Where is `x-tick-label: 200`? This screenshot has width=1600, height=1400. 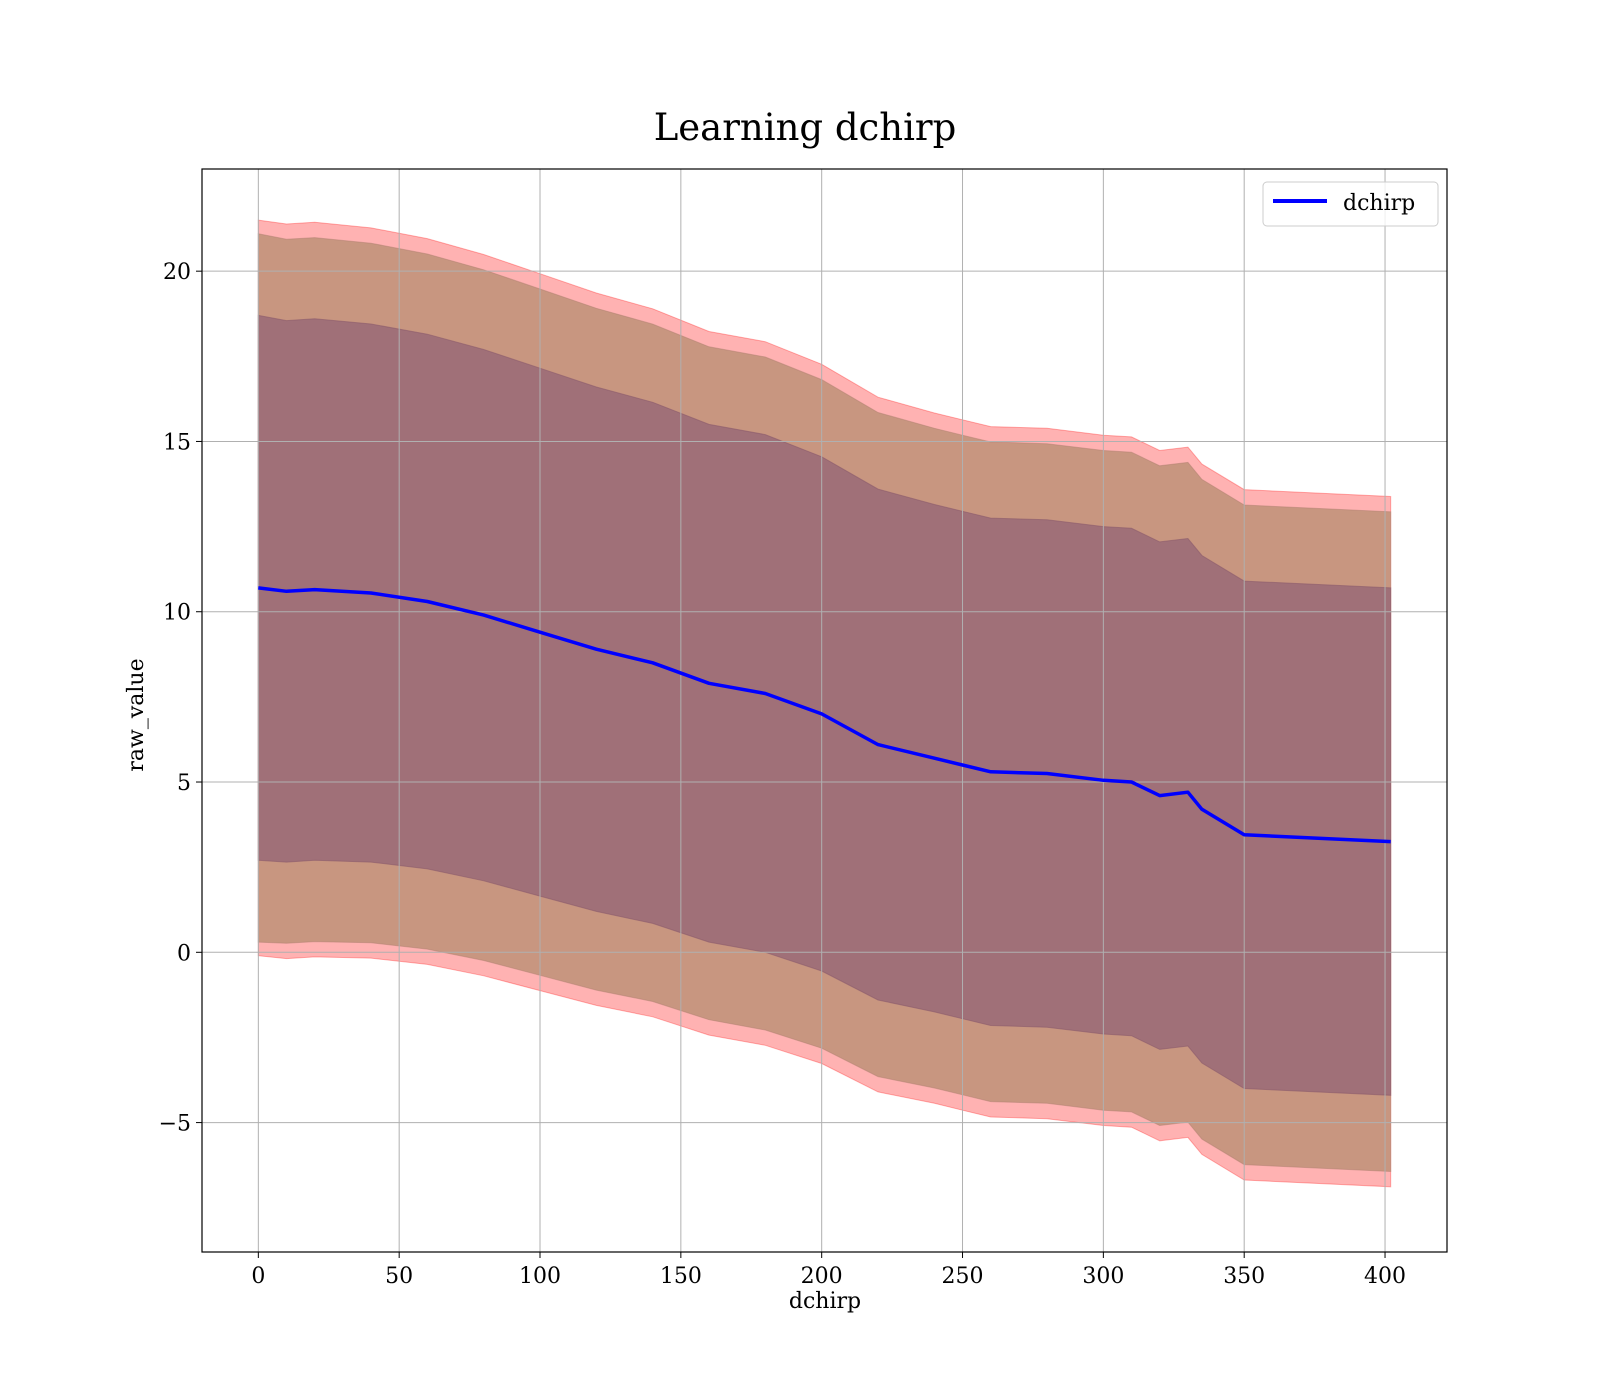 x-tick-label: 200 is located at coordinates (822, 1276).